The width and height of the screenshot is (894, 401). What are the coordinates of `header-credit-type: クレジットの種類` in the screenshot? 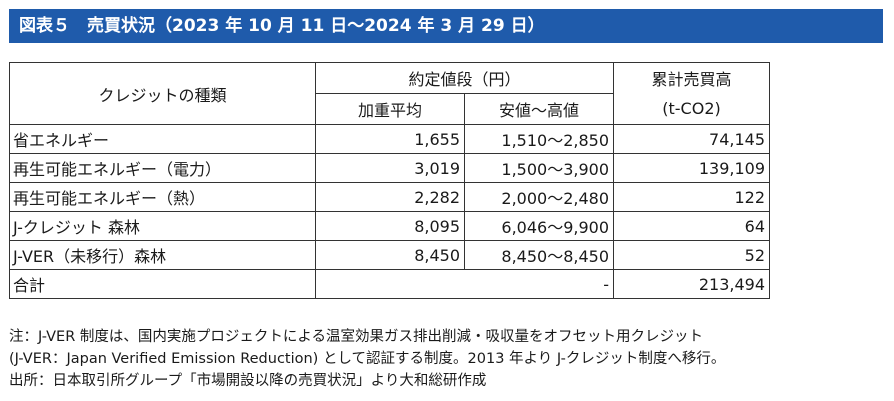 It's located at (162, 93).